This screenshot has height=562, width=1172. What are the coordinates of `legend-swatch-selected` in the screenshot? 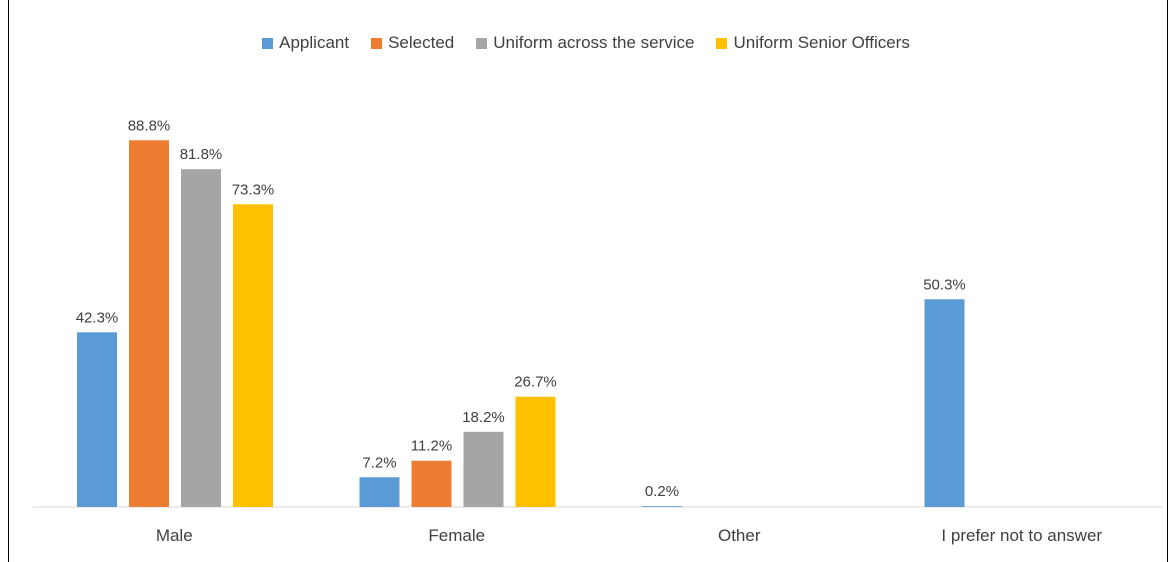 It's located at (377, 43).